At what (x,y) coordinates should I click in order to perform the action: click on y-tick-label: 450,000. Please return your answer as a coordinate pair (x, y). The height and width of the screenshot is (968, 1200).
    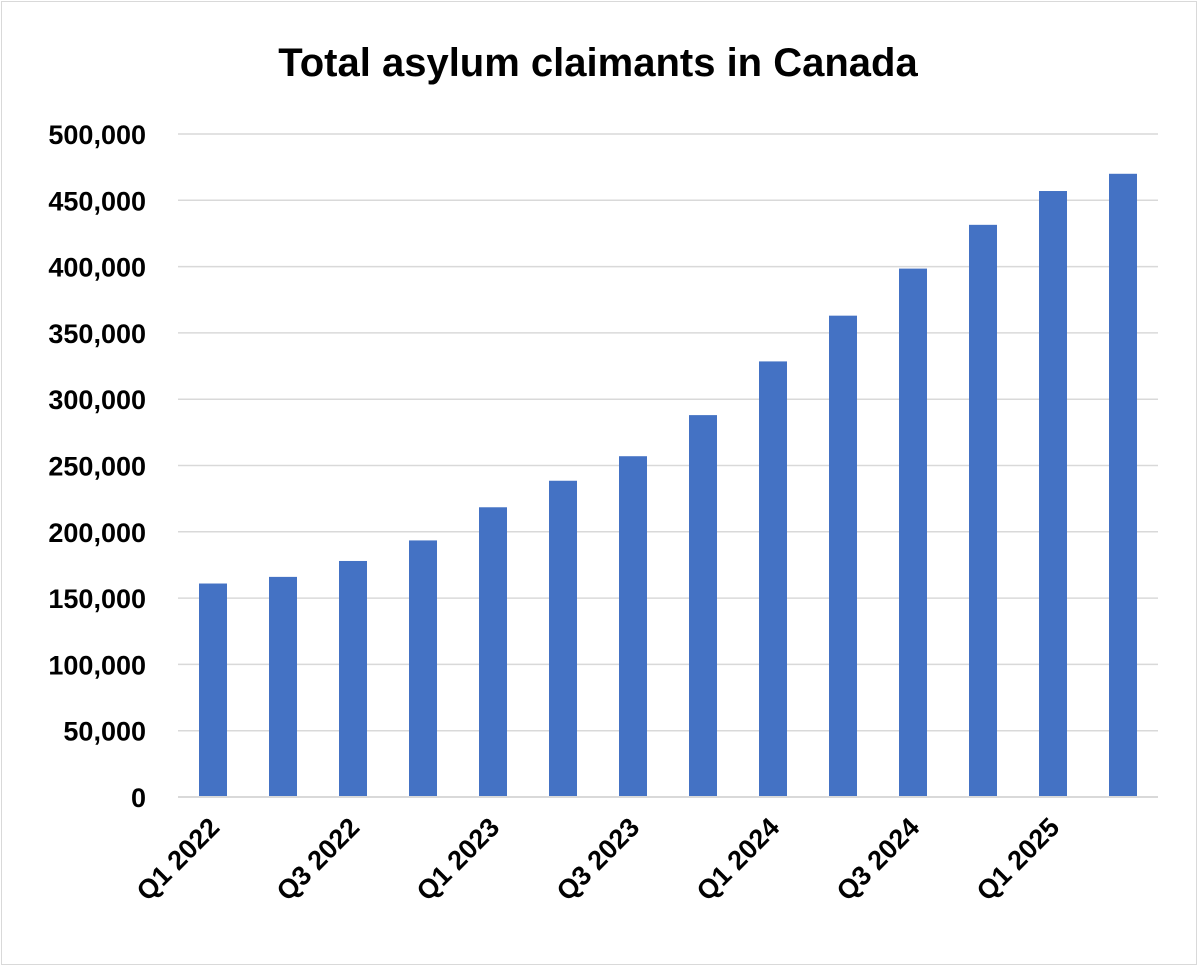
    Looking at the image, I should click on (97, 201).